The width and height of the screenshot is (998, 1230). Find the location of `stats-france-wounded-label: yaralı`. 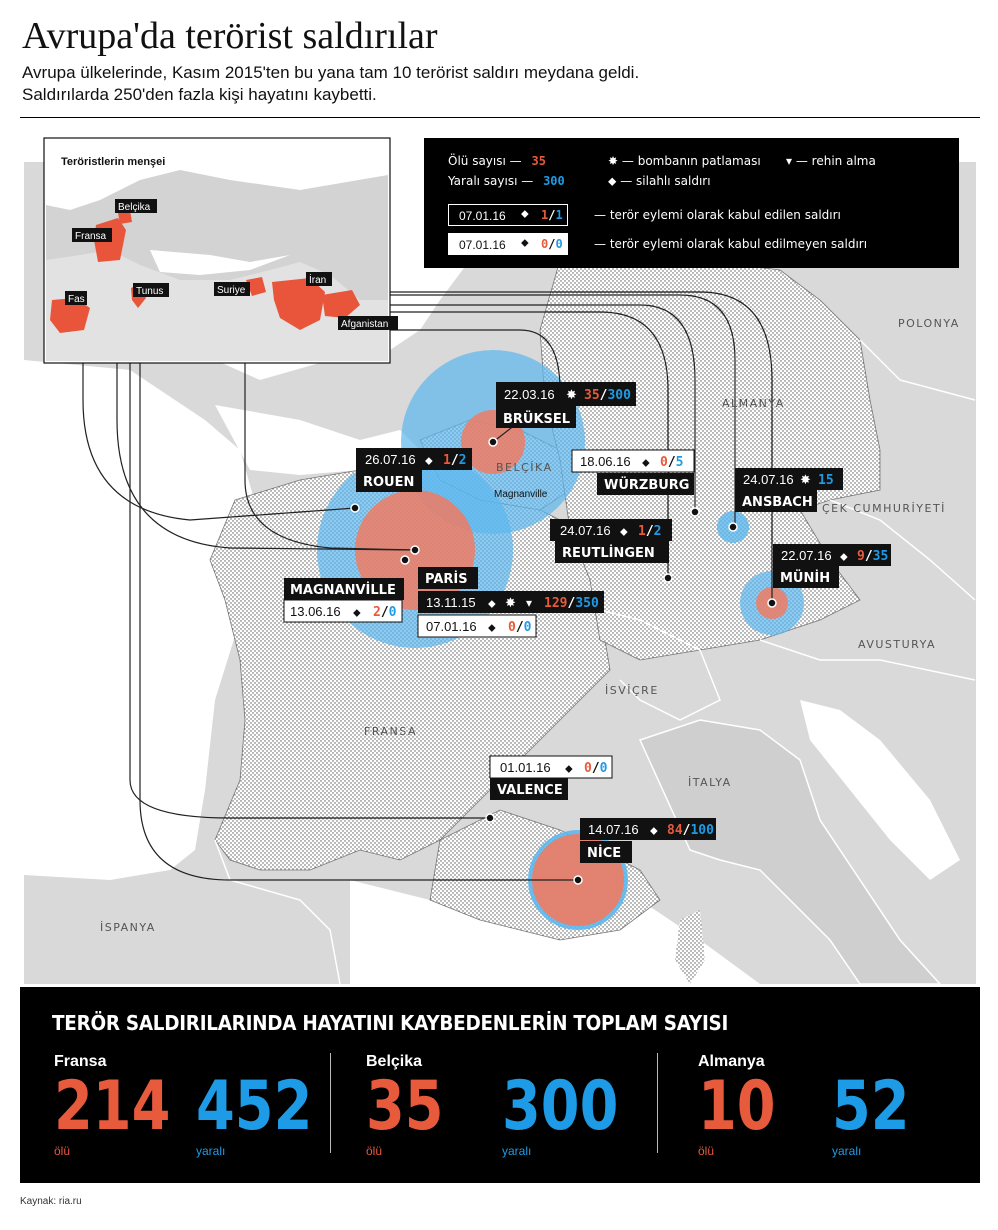

stats-france-wounded-label: yaralı is located at coordinates (211, 1151).